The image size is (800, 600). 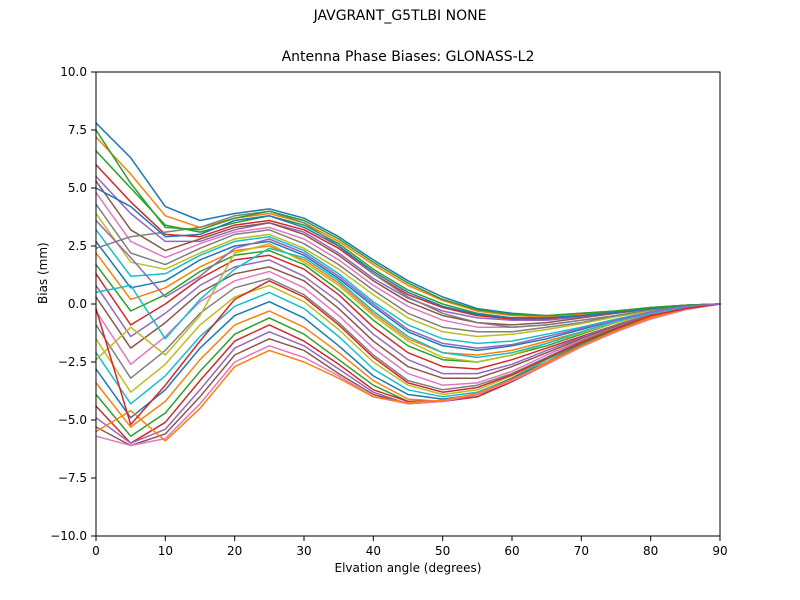 I want to click on y-tick-label: −7.5, so click(x=72, y=478).